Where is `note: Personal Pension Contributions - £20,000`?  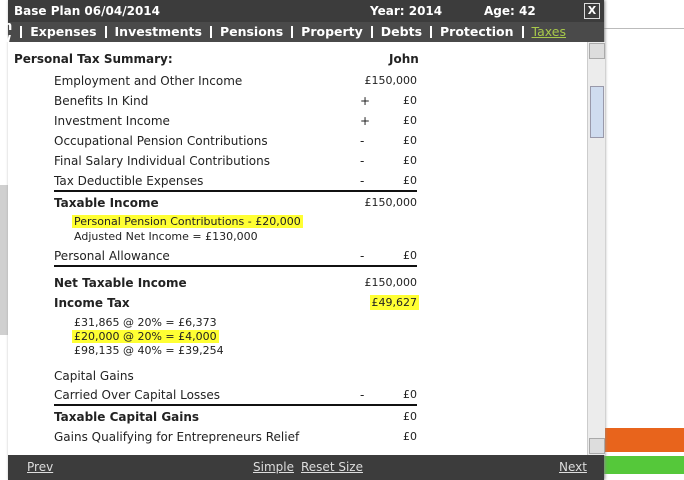 note: Personal Pension Contributions - £20,000 is located at coordinates (187, 221).